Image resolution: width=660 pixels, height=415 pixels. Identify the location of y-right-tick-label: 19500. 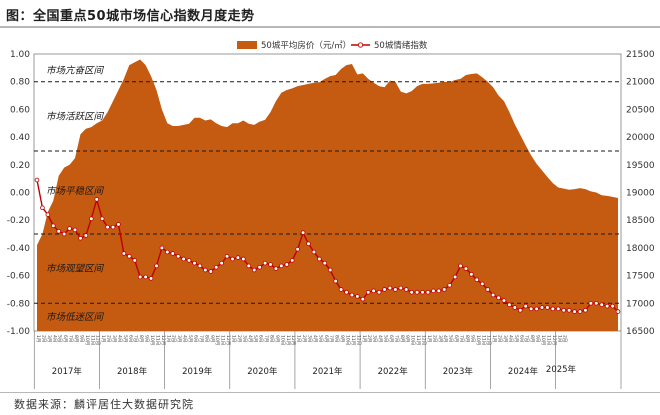
(640, 166).